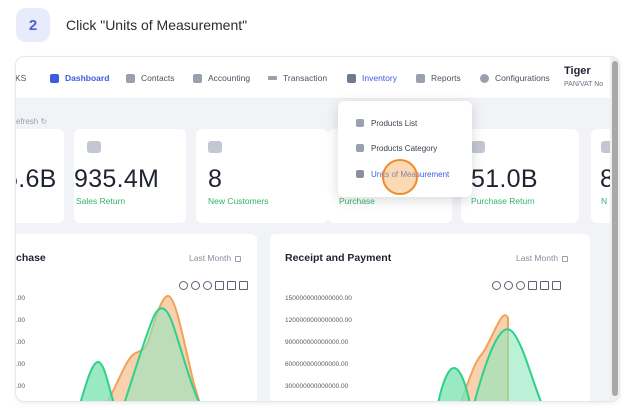  Describe the element at coordinates (101, 201) in the screenshot. I see `stat-label: Sales Return` at that location.